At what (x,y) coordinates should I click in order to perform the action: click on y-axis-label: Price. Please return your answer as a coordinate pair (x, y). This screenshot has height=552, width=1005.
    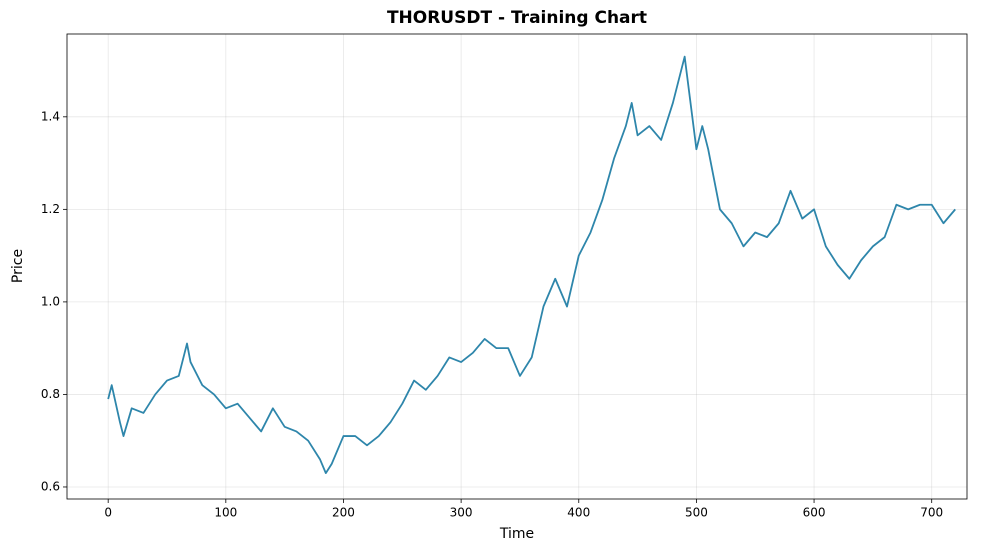
    Looking at the image, I should click on (18, 266).